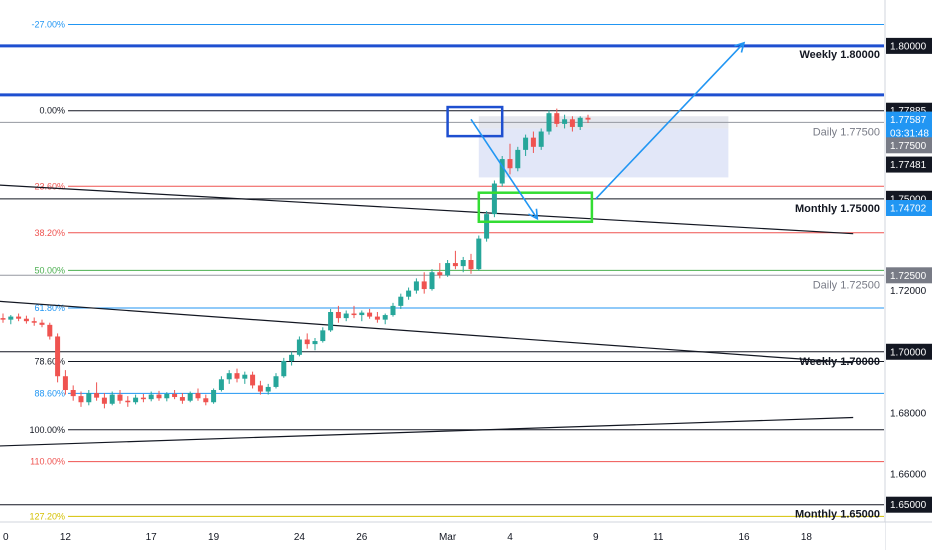 The height and width of the screenshot is (550, 932). What do you see at coordinates (908, 475) in the screenshot?
I see `price-label: 1.66000` at bounding box center [908, 475].